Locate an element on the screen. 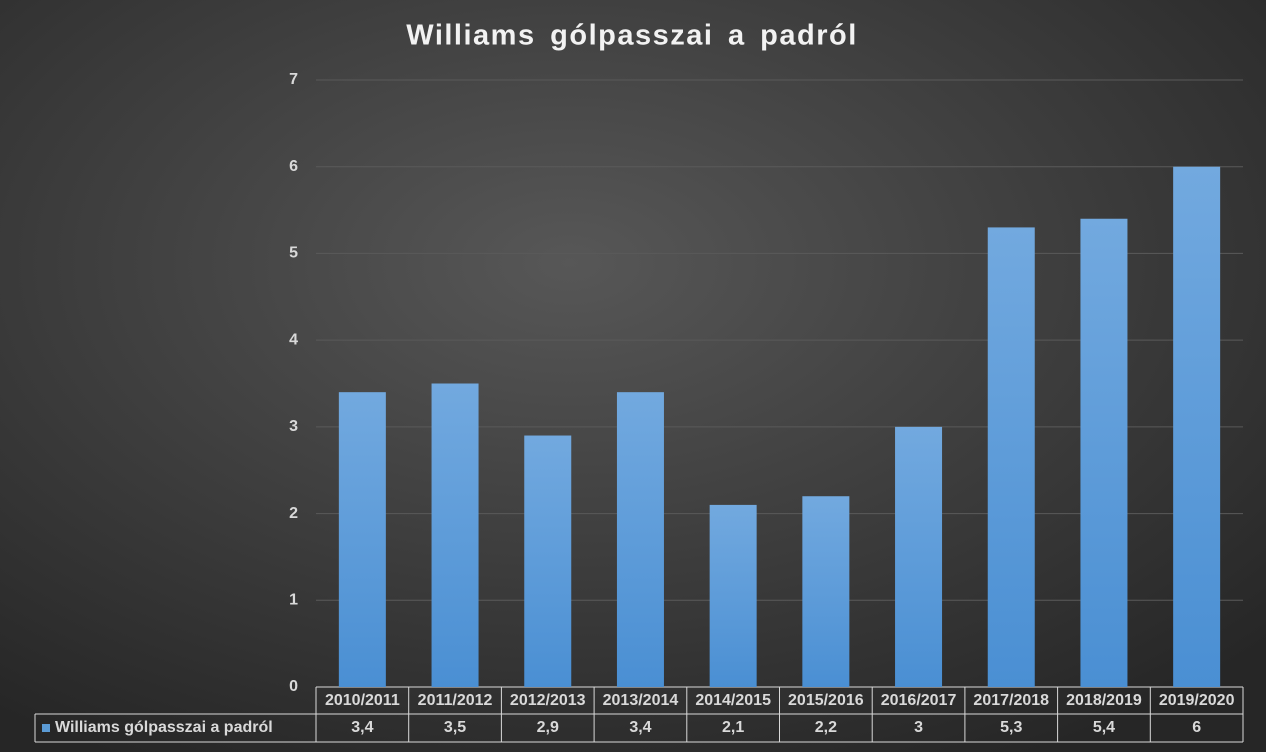 Image resolution: width=1266 pixels, height=752 pixels. table-value: 5,3 is located at coordinates (1011, 727).